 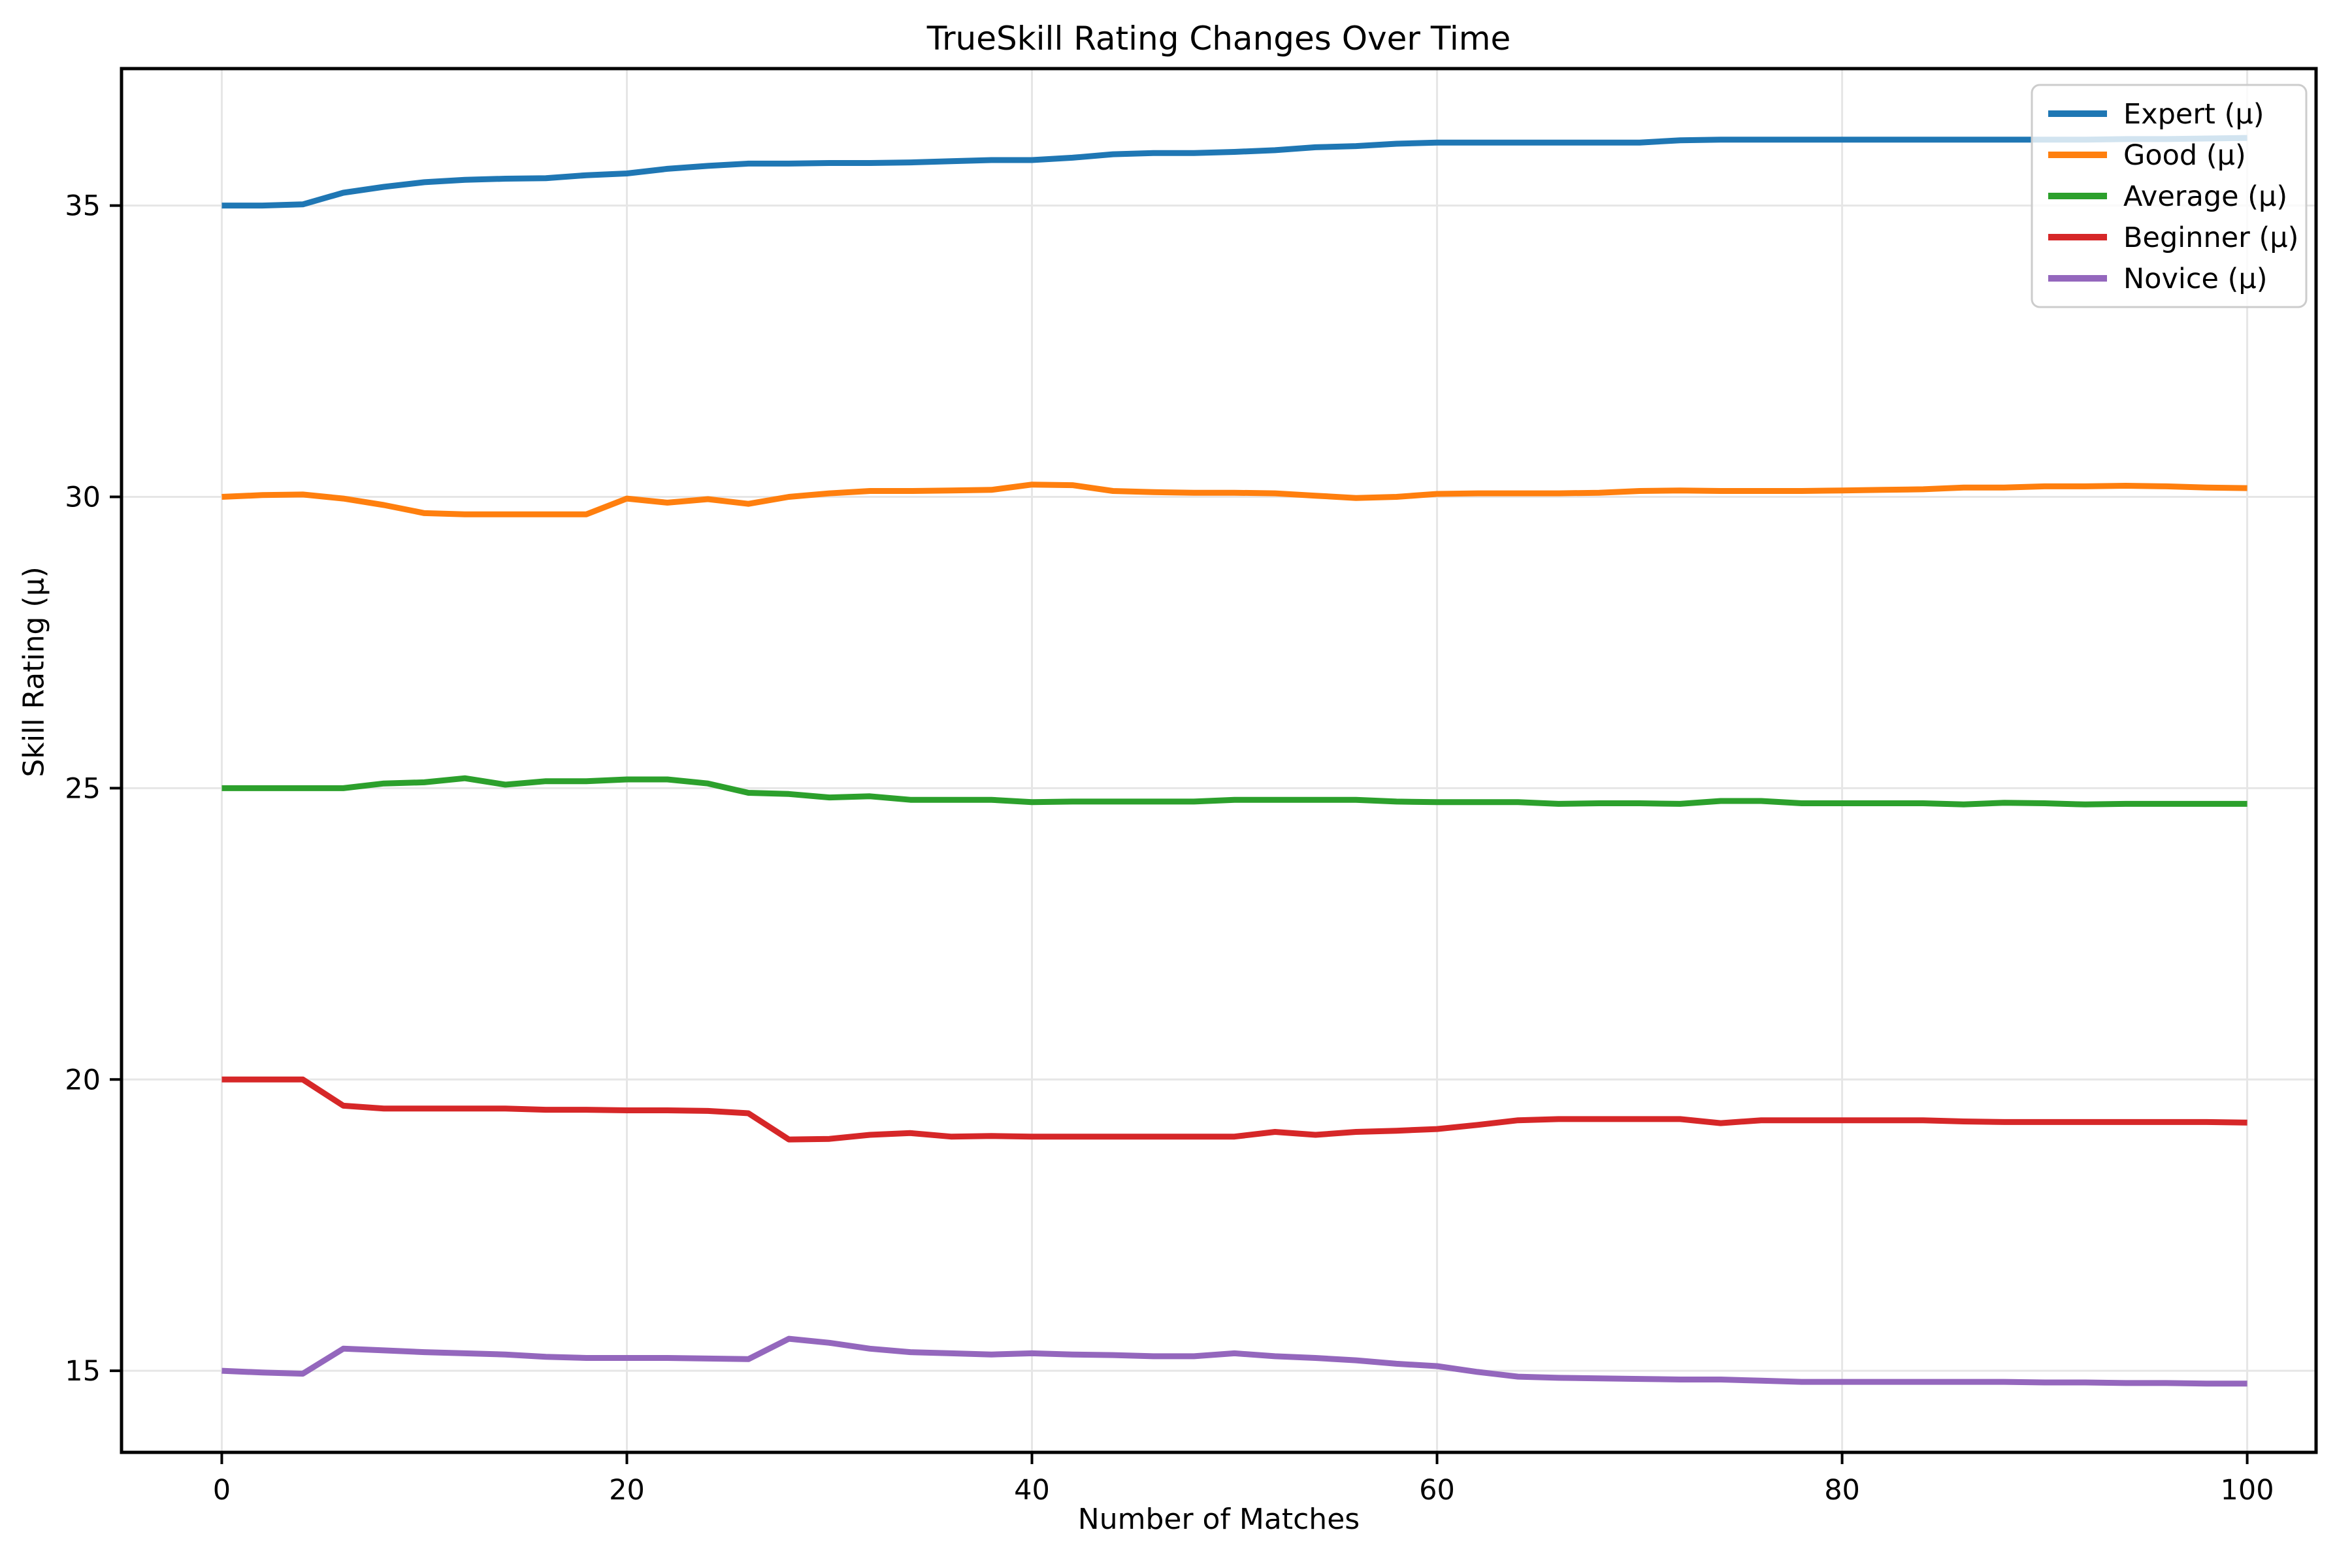 I want to click on series-line-beginner, so click(x=1234, y=1109).